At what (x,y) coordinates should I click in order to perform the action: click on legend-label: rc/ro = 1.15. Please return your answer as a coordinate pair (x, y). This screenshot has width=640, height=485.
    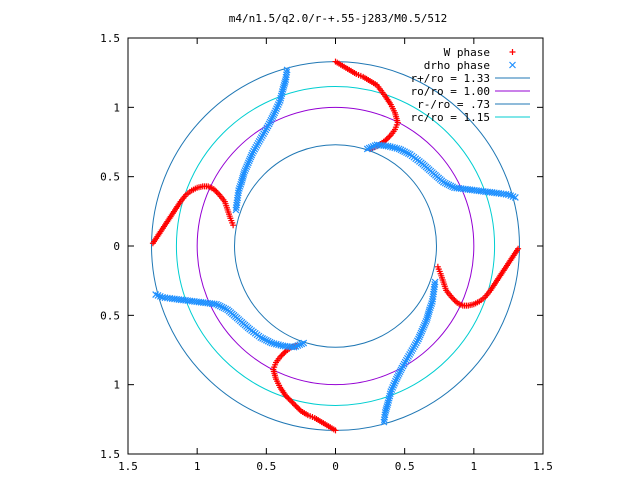
    Looking at the image, I should click on (450, 117).